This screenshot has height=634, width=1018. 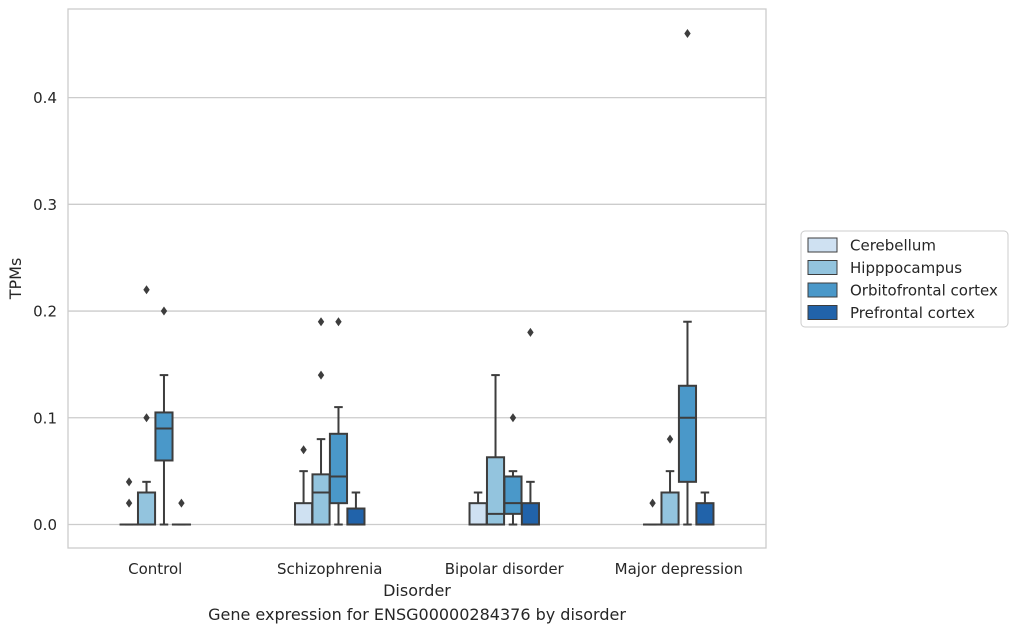 I want to click on y-tick-label: 0.0, so click(x=45, y=525).